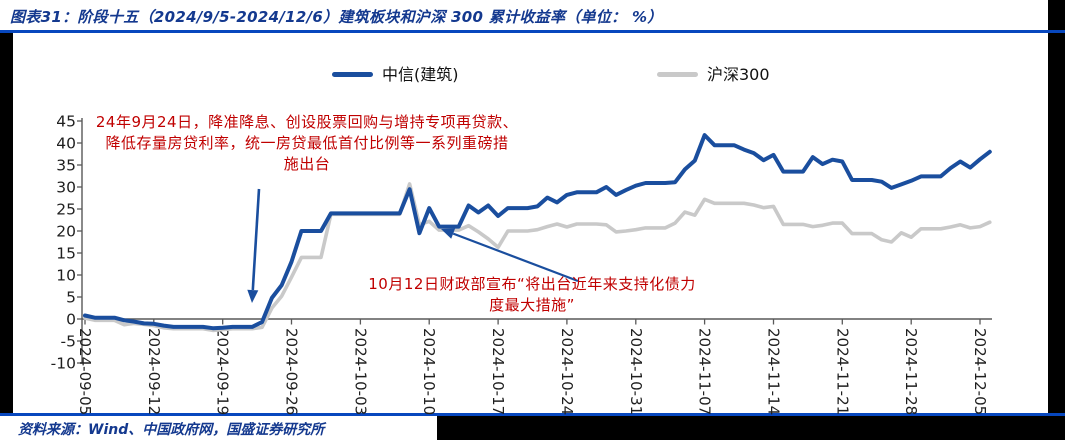 The image size is (1065, 440). What do you see at coordinates (420, 74) in the screenshot?
I see `legend-label-citic-construction: 中信(建筑)` at bounding box center [420, 74].